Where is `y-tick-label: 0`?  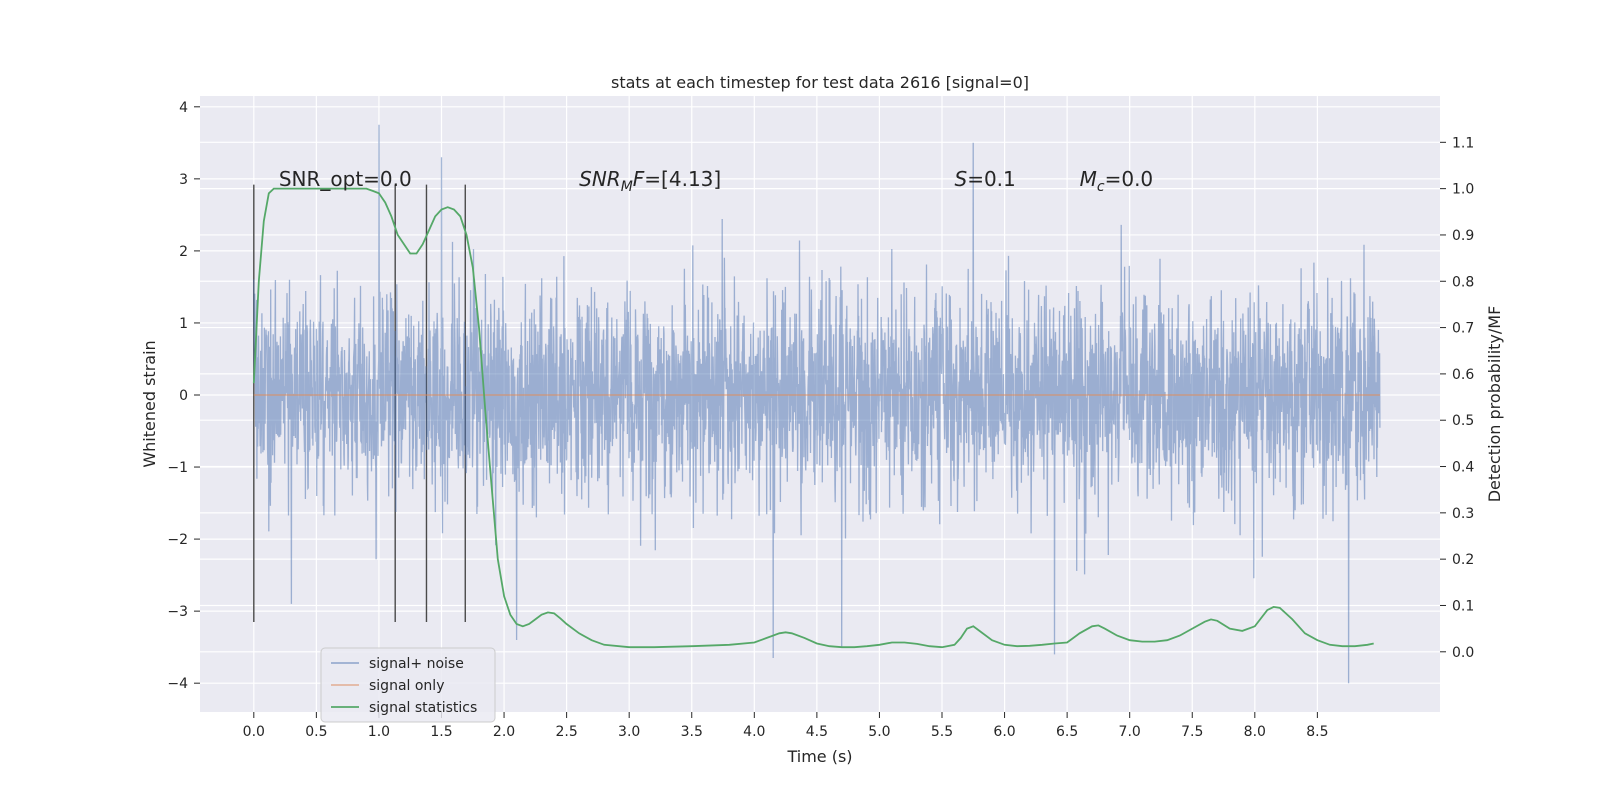
y-tick-label: 0 is located at coordinates (183, 396).